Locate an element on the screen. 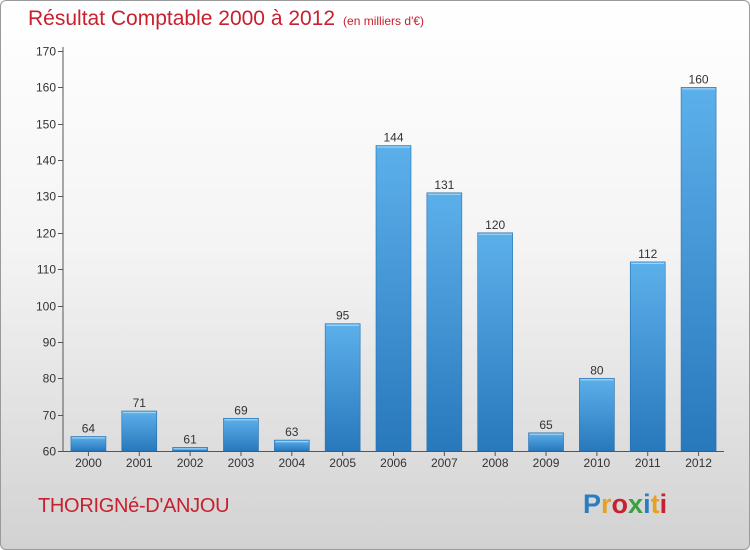 This screenshot has width=750, height=550. y-tick-label: 70 is located at coordinates (50, 416).